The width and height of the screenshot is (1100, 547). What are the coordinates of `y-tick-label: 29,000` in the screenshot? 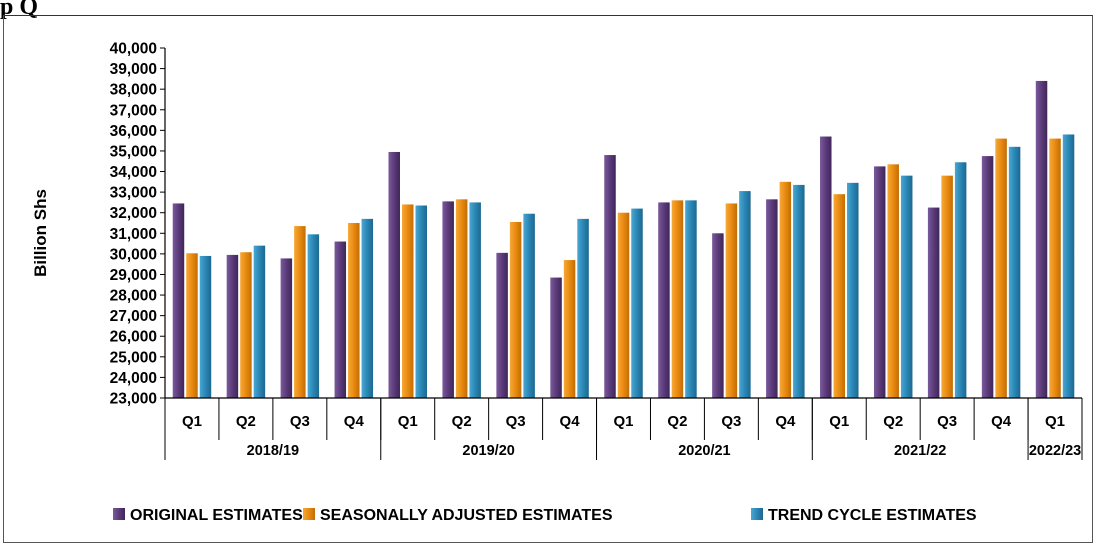 It's located at (133, 275).